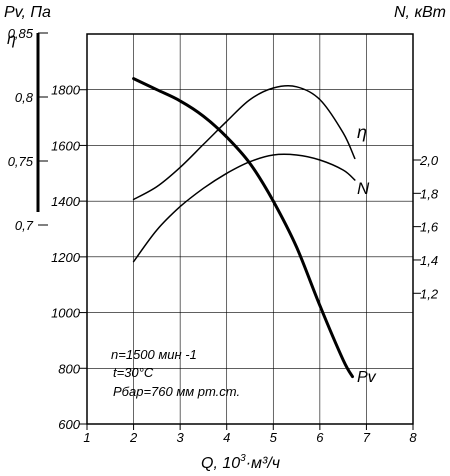  I want to click on pv-axis-title: Pv, Па, so click(27, 12).